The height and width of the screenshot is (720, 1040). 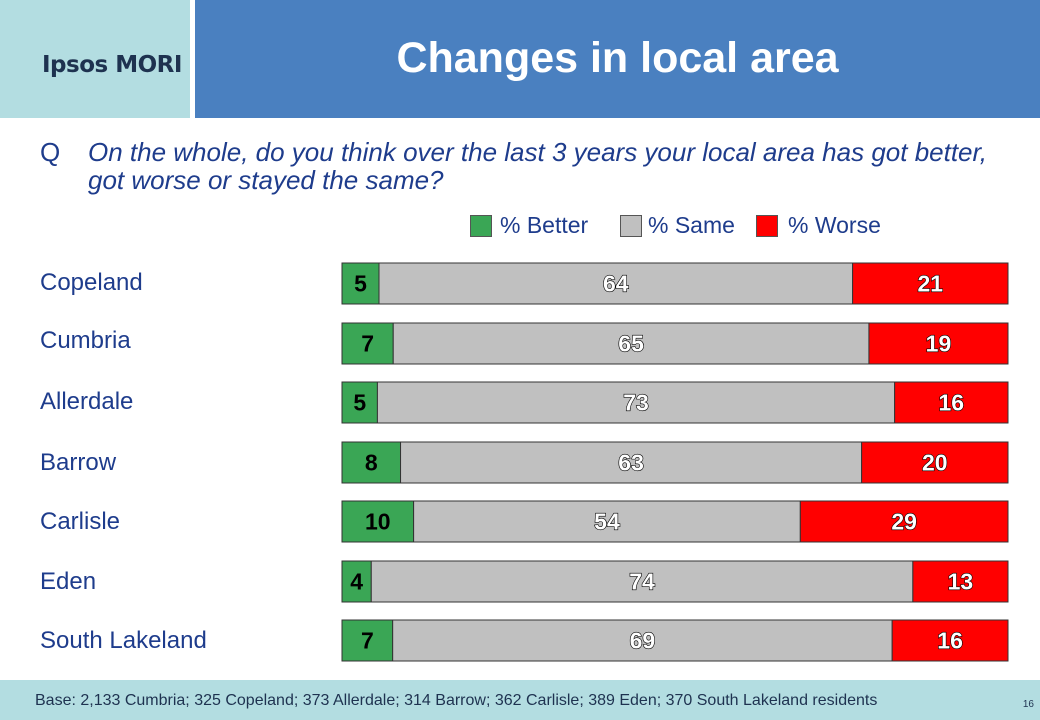 I want to click on data-label: 8, so click(x=371, y=463).